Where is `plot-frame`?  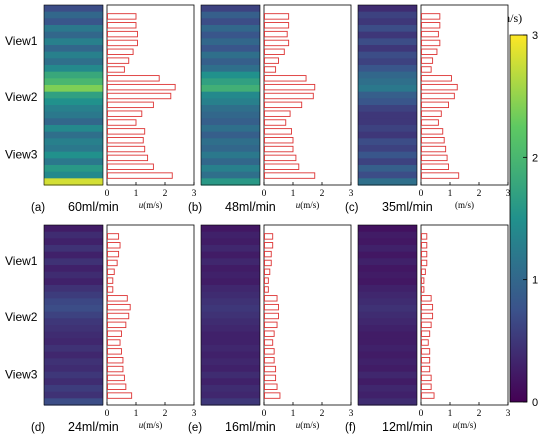 plot-frame is located at coordinates (464, 315).